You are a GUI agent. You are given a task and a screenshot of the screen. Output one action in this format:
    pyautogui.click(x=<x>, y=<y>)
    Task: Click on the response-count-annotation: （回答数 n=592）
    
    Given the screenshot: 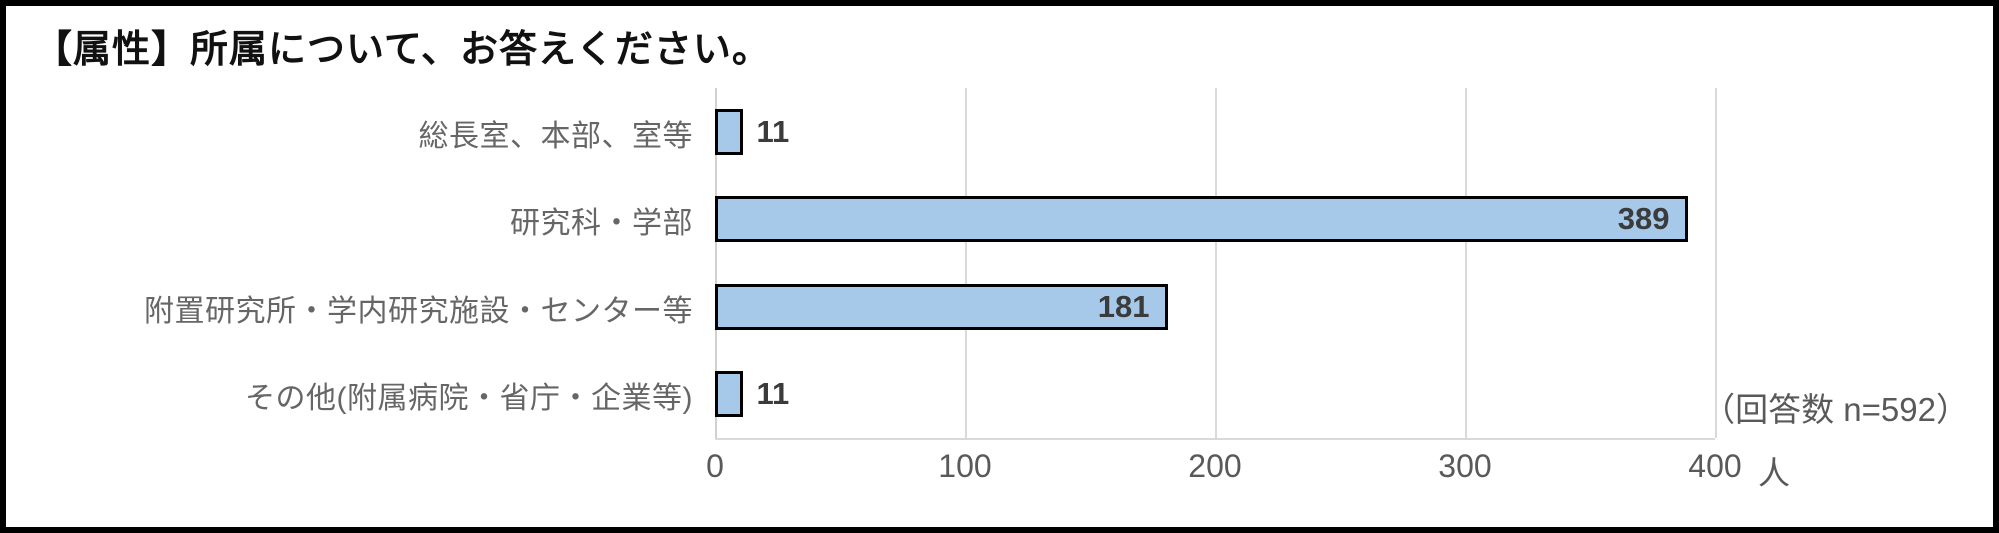 What is the action you would take?
    pyautogui.click(x=1835, y=409)
    